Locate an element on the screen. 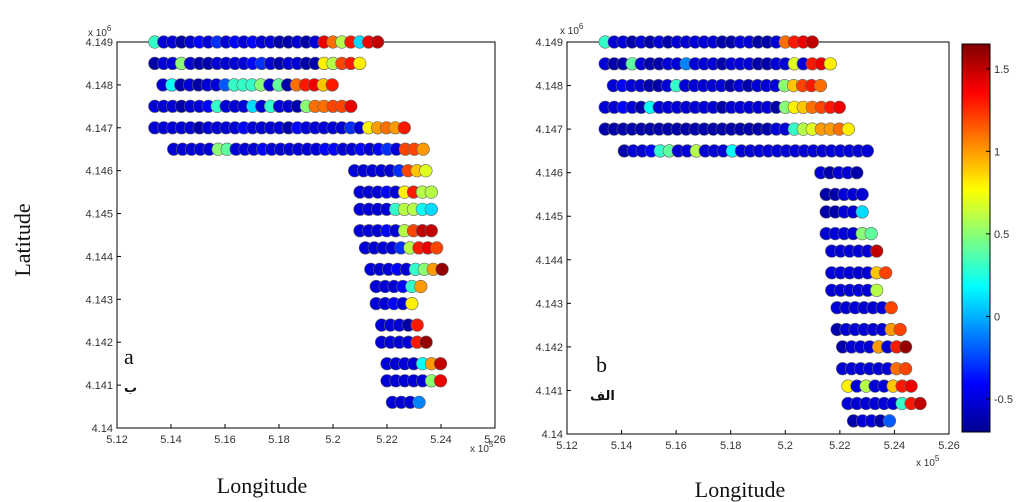 The width and height of the screenshot is (1018, 502). panel-a-x-ticks: 5.12 5.14 5.16 5.18 5.2 5.22 5.24 5.26 is located at coordinates (306, 435).